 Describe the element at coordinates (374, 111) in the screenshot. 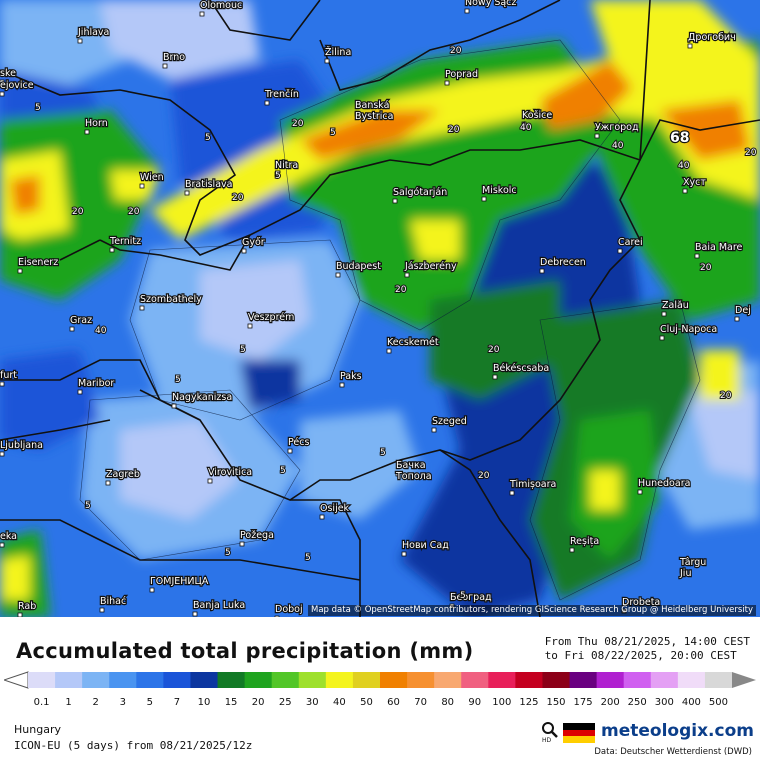

I see `city-label: Banská Bystrica` at that location.